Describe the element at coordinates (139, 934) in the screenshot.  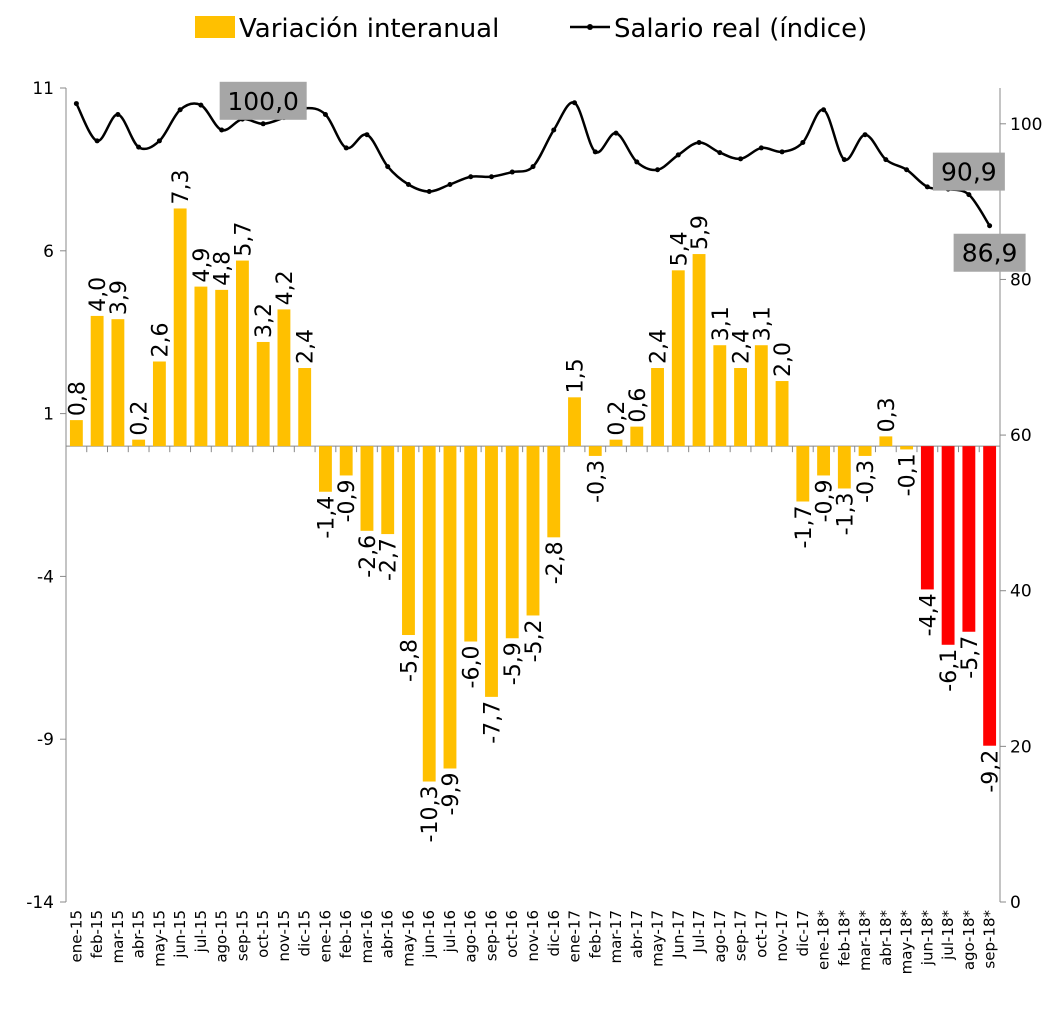
I see `x-tick-label: abr-15` at that location.